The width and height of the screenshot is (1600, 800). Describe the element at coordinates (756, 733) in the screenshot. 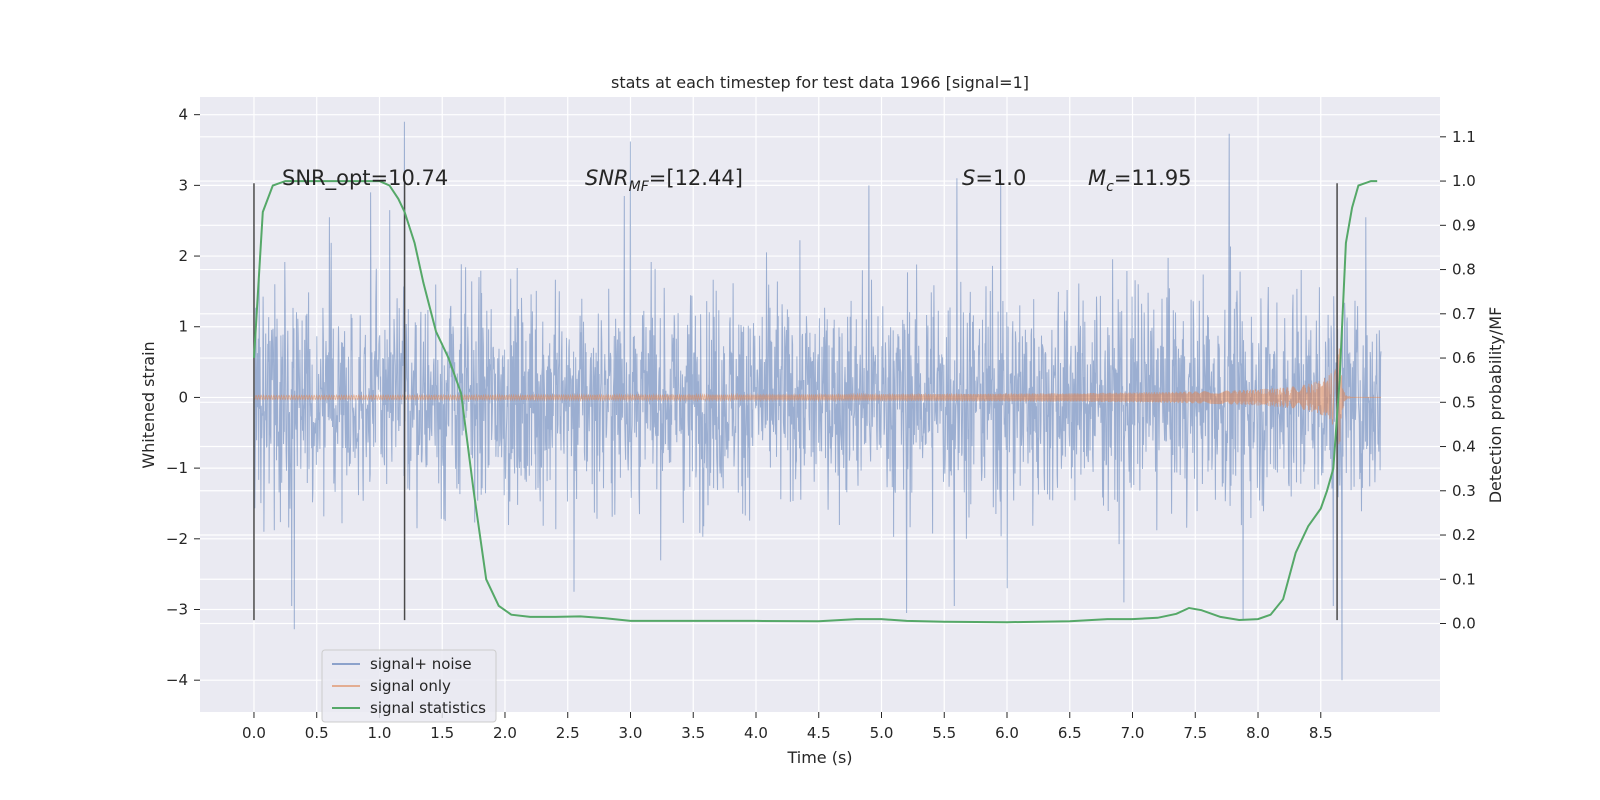

I see `x-tick-label: 4.0` at that location.